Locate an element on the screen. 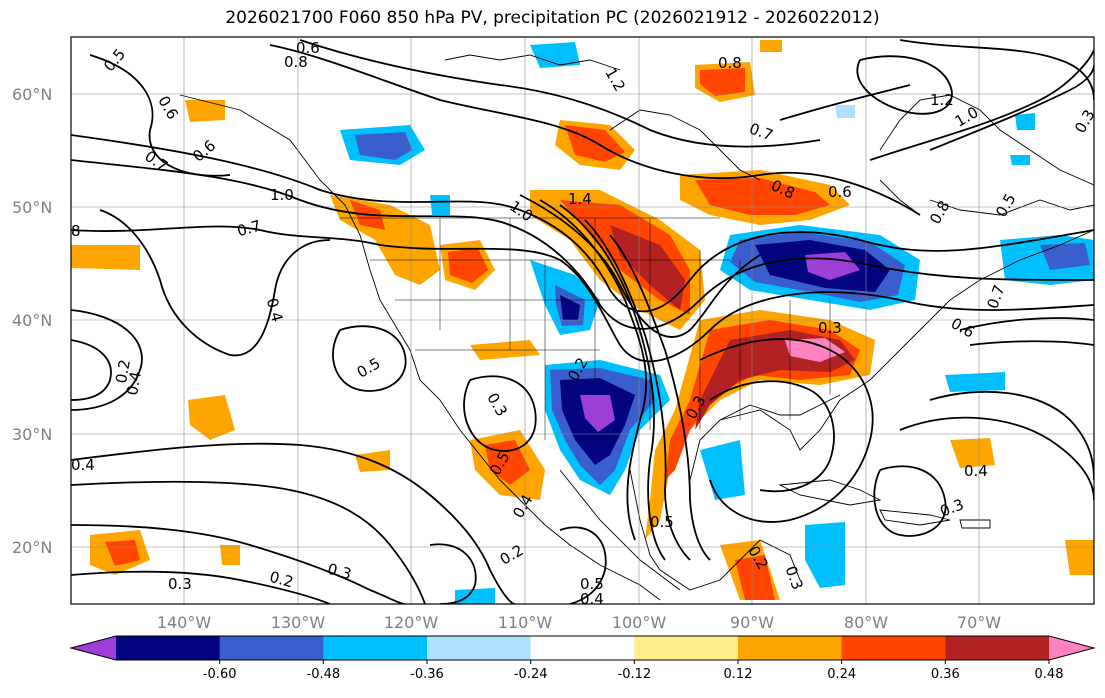  lon-label-130: 130°W is located at coordinates (298, 622).